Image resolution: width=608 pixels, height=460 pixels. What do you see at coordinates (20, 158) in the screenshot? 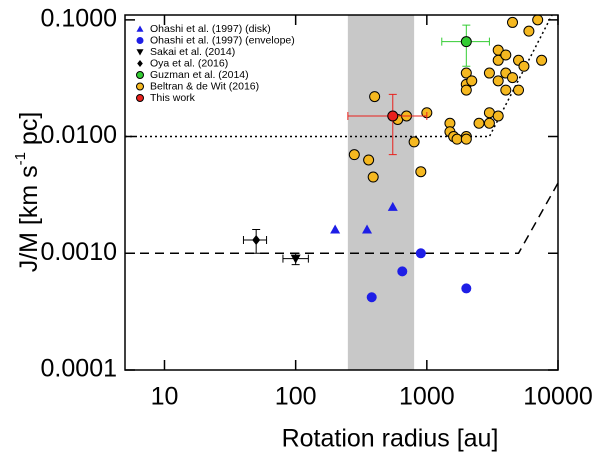
I see `y-label-sup: -1` at bounding box center [20, 158].